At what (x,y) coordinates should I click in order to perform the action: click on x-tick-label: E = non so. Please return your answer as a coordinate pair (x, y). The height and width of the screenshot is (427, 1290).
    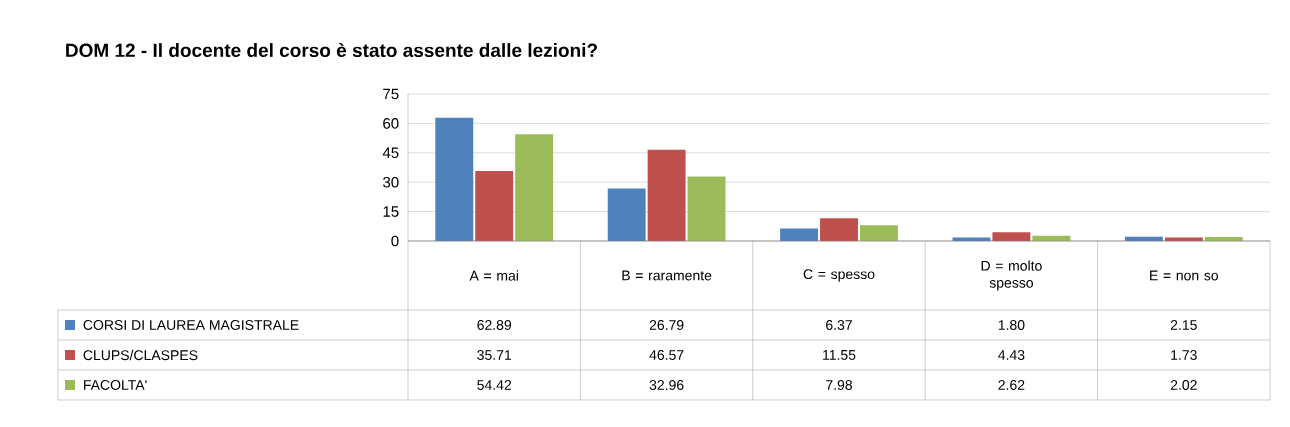
    Looking at the image, I should click on (1184, 275).